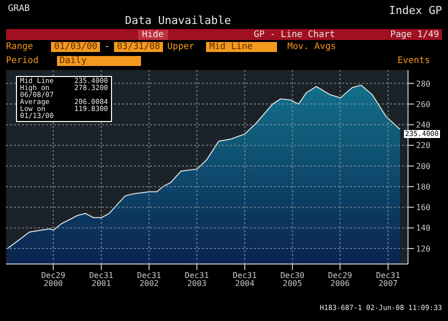 This screenshot has width=448, height=321. What do you see at coordinates (414, 35) in the screenshot?
I see `text: Page 1/49` at bounding box center [414, 35].